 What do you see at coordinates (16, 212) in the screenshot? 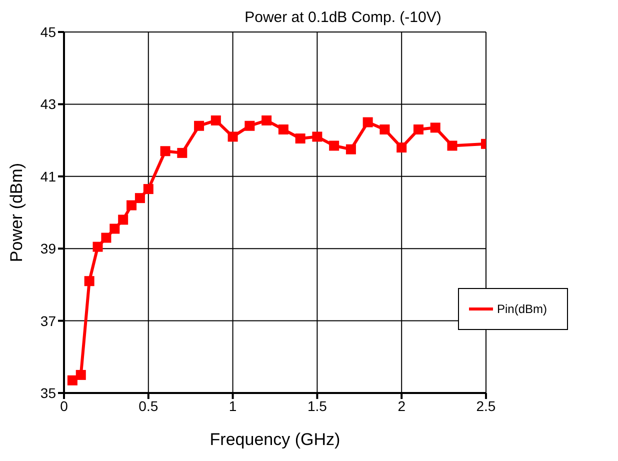
I see `y-axis-title: Power (dBm)` at bounding box center [16, 212].